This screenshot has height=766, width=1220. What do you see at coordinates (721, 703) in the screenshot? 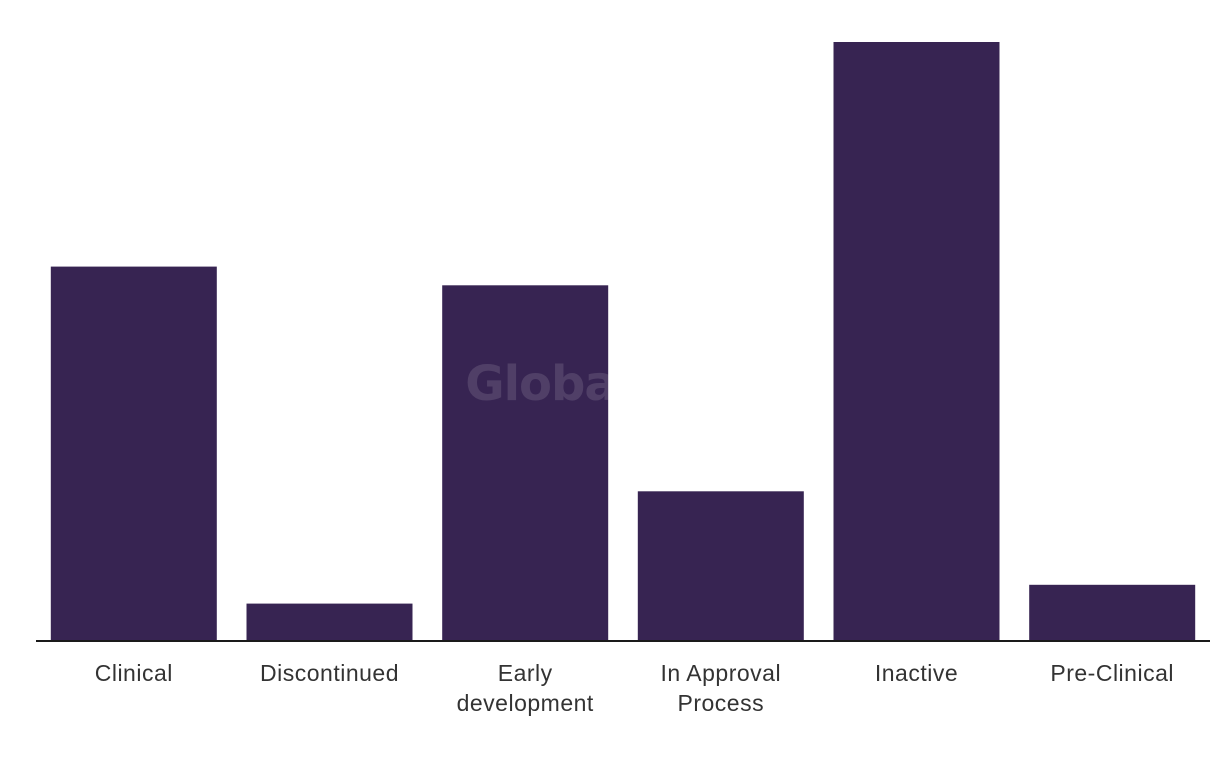
I see `x-tick-label-line: Process` at bounding box center [721, 703].